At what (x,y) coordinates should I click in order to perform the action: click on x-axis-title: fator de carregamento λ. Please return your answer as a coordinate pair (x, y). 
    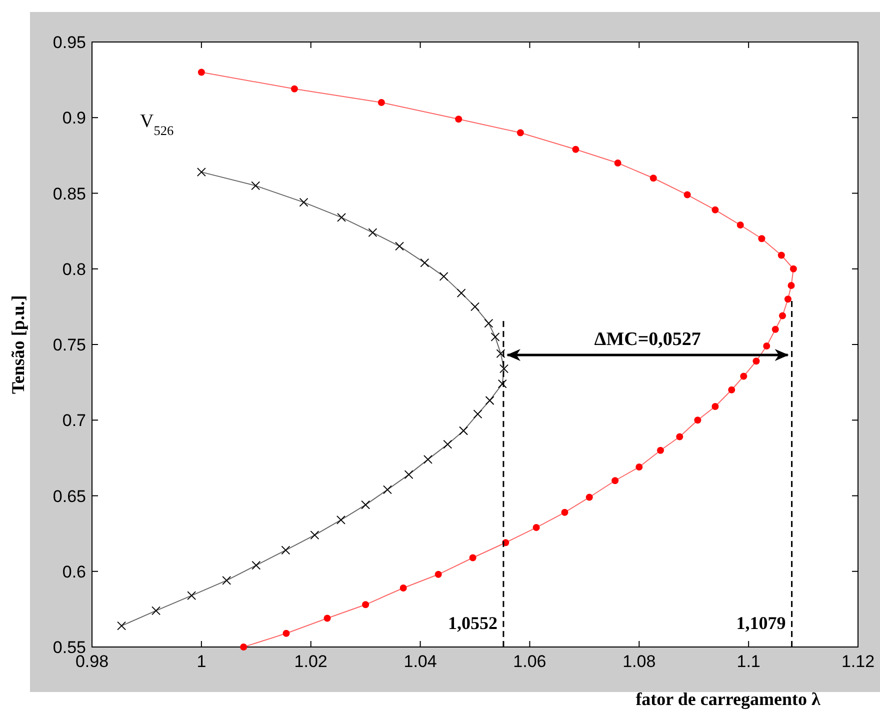
    Looking at the image, I should click on (728, 699).